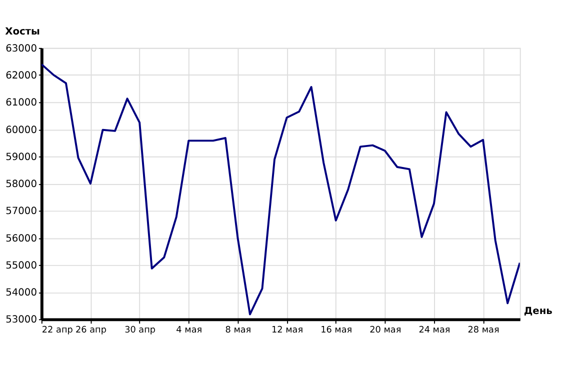 This screenshot has height=367, width=582. What do you see at coordinates (21, 130) in the screenshot?
I see `y-tick-label: 60000` at bounding box center [21, 130].